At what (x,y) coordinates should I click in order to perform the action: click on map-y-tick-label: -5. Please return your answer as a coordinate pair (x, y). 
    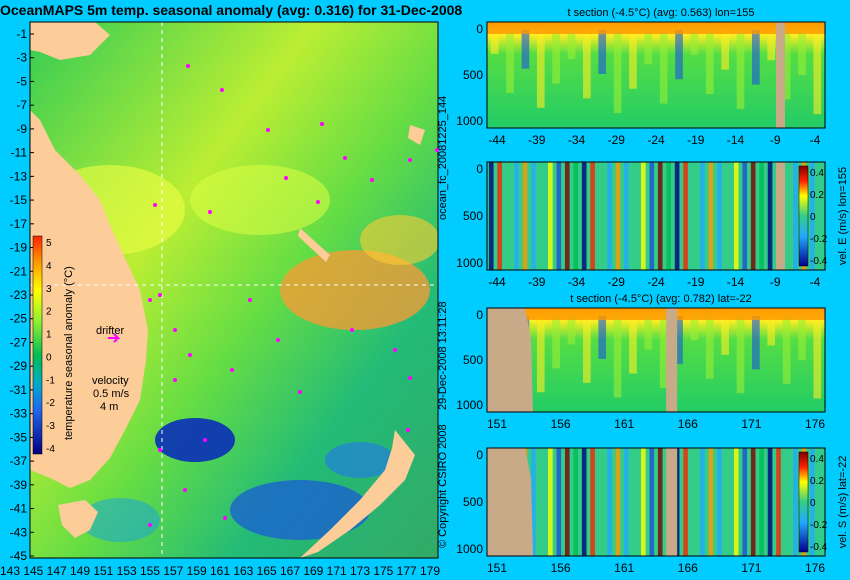
    Looking at the image, I should click on (21, 81).